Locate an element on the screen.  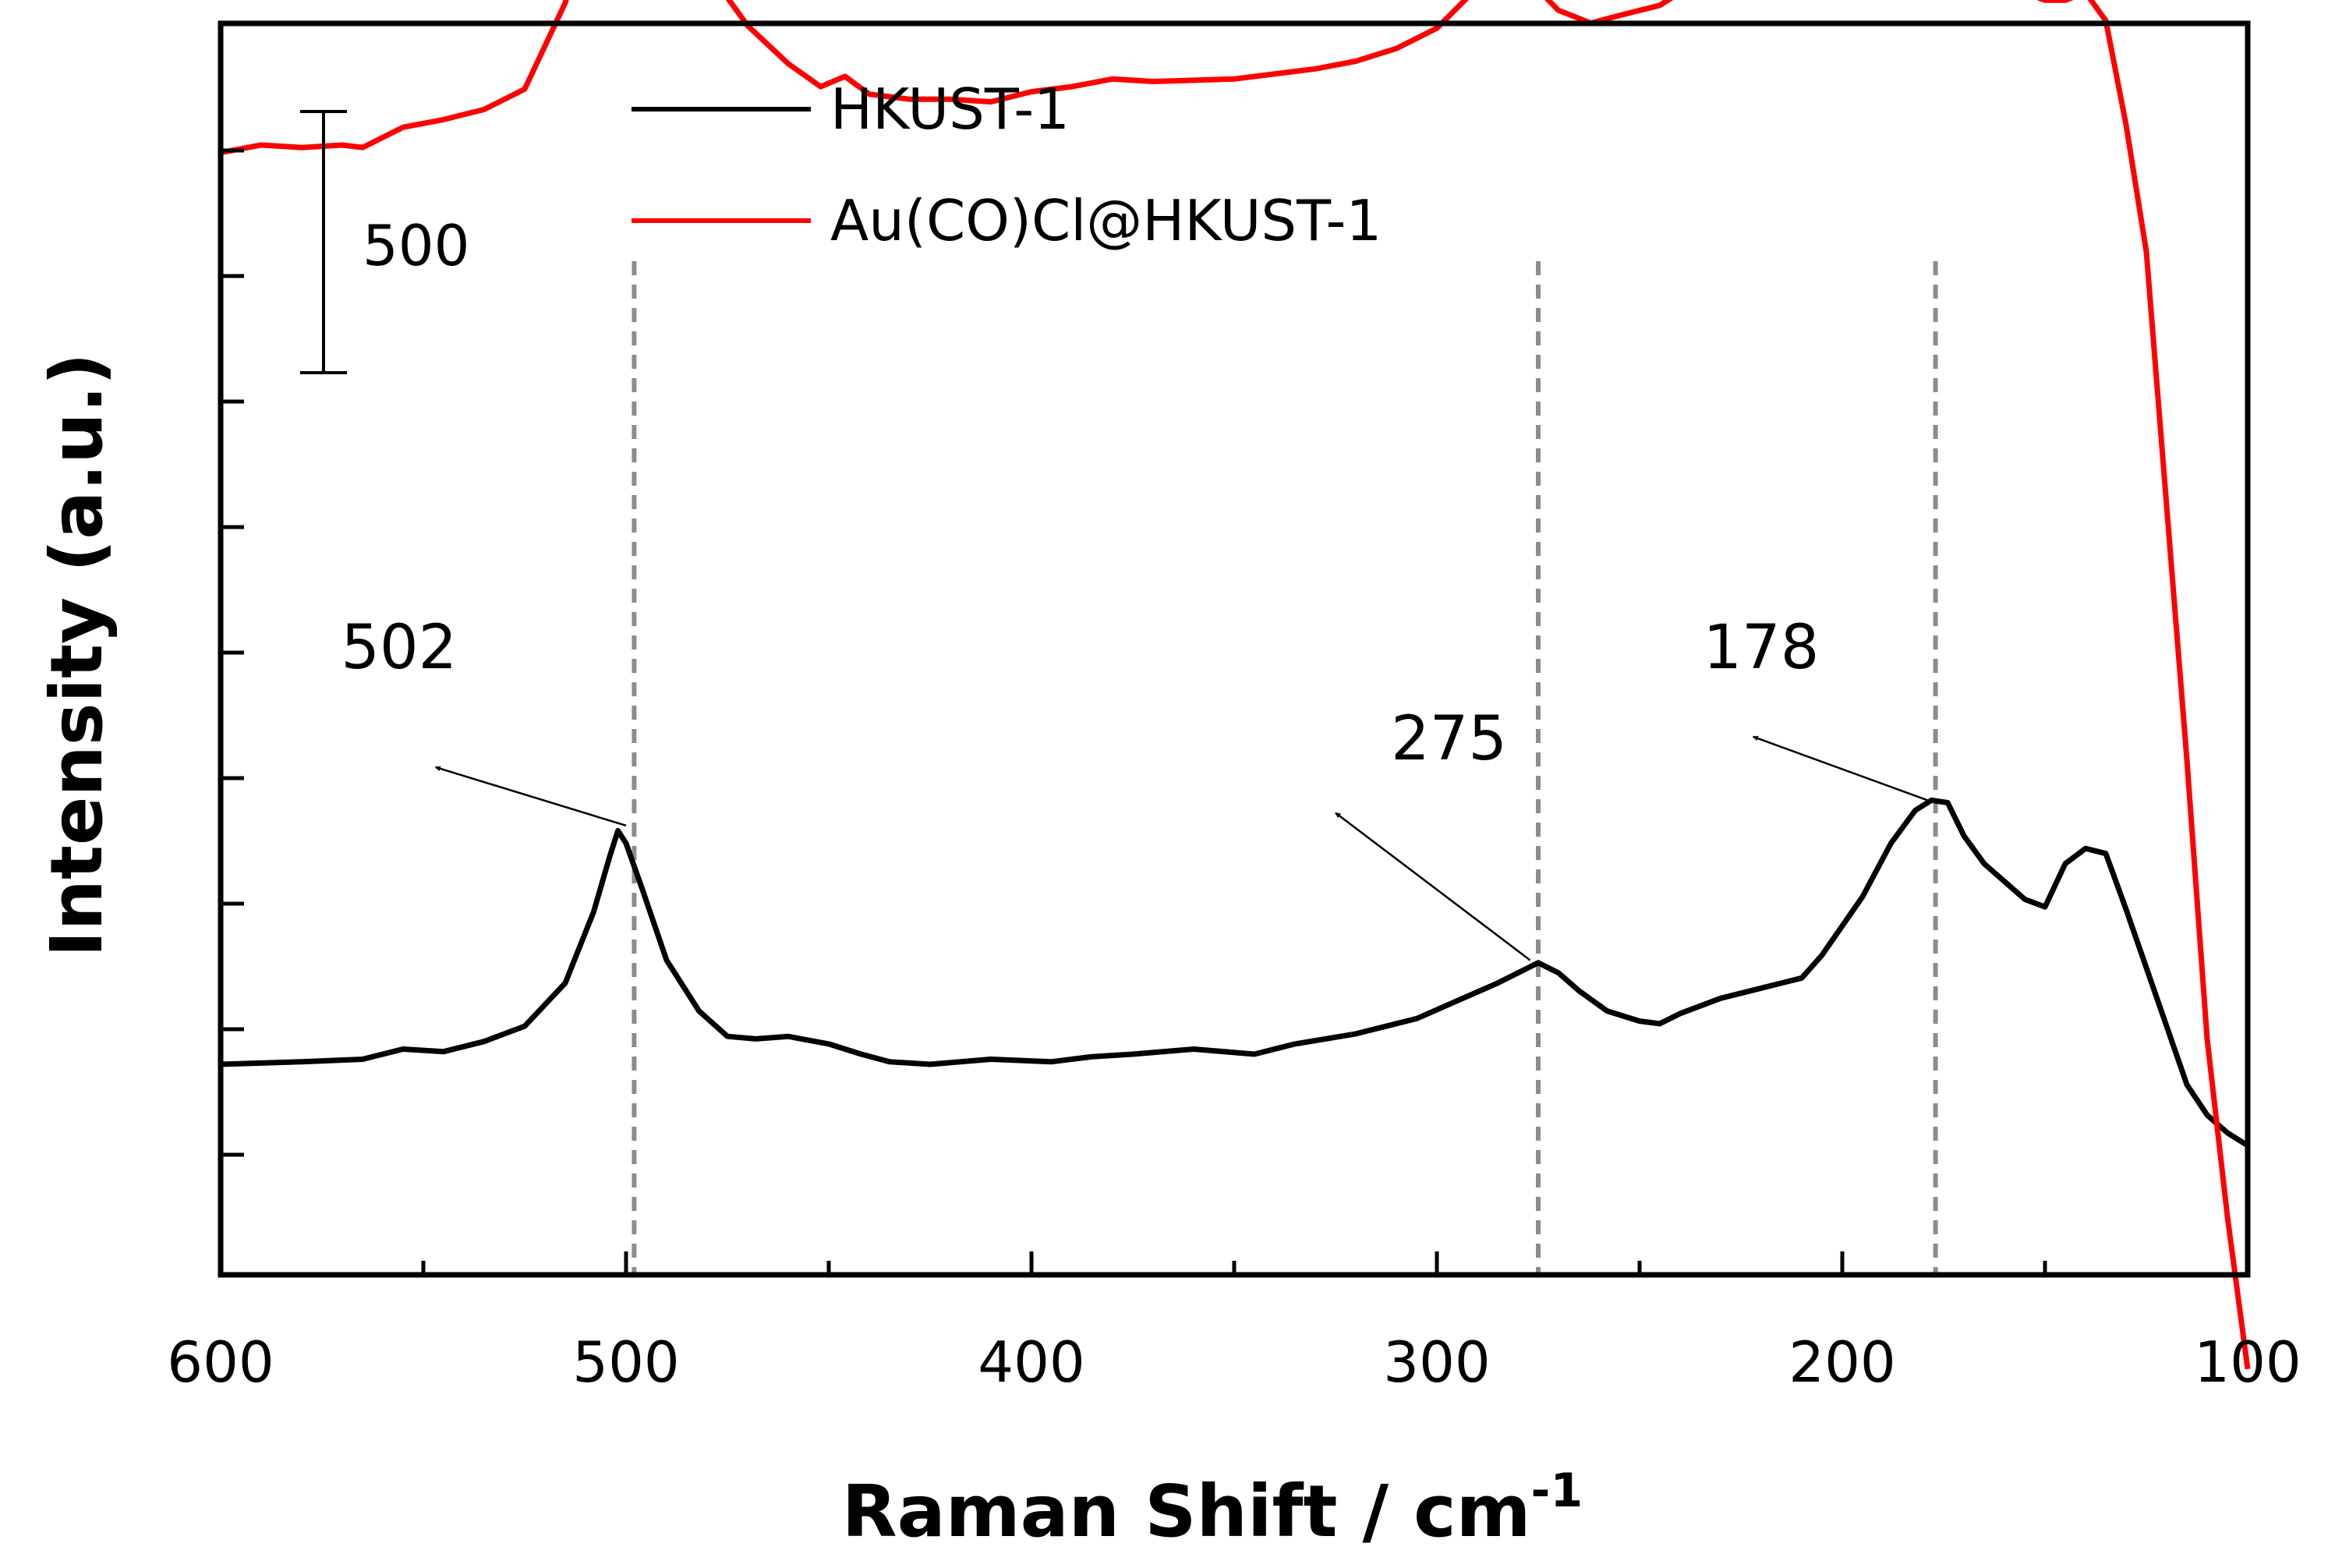
y-axis-title: Intensity (a.u.) is located at coordinates (77, 654).